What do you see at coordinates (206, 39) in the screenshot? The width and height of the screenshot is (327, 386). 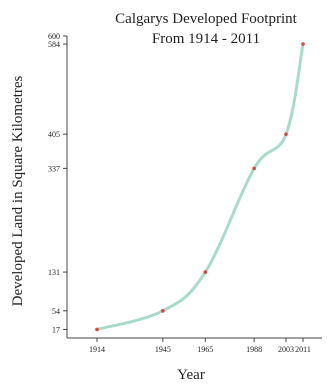 I see `chart-title-line-2: From 1914 - 2011` at bounding box center [206, 39].